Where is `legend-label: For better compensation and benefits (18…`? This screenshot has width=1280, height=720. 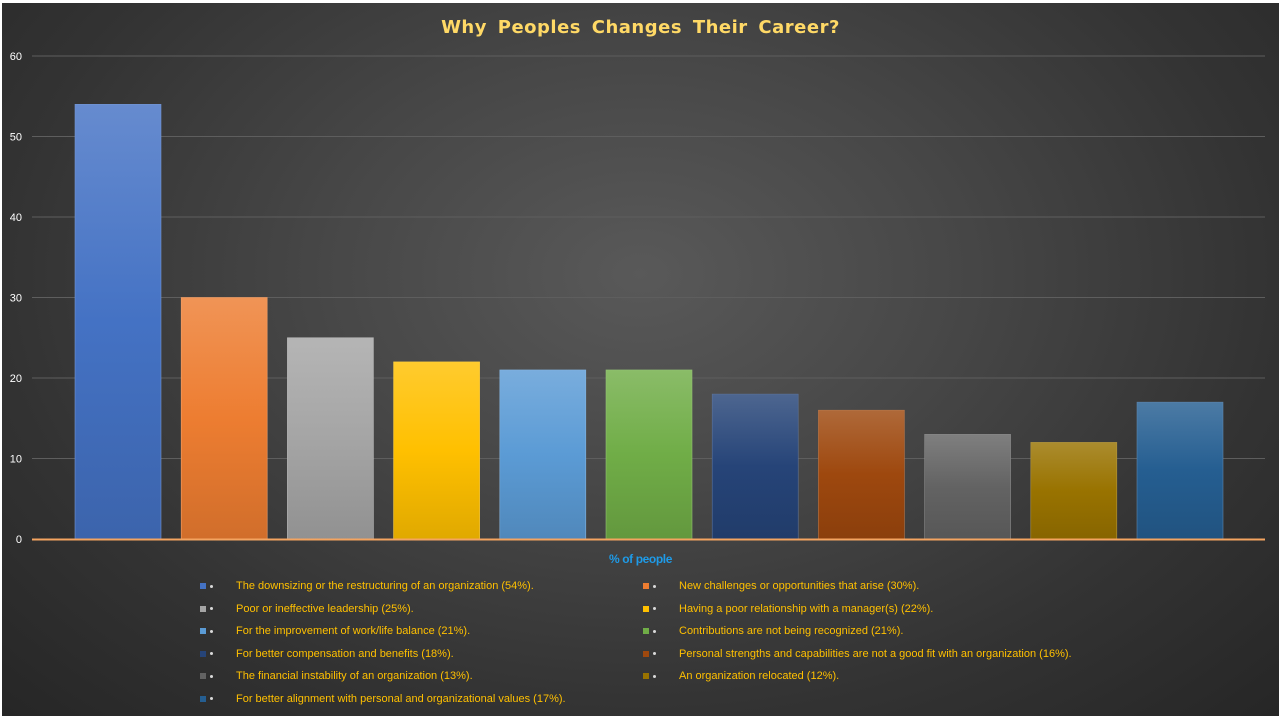 legend-label: For better compensation and benefits (18… is located at coordinates (345, 653).